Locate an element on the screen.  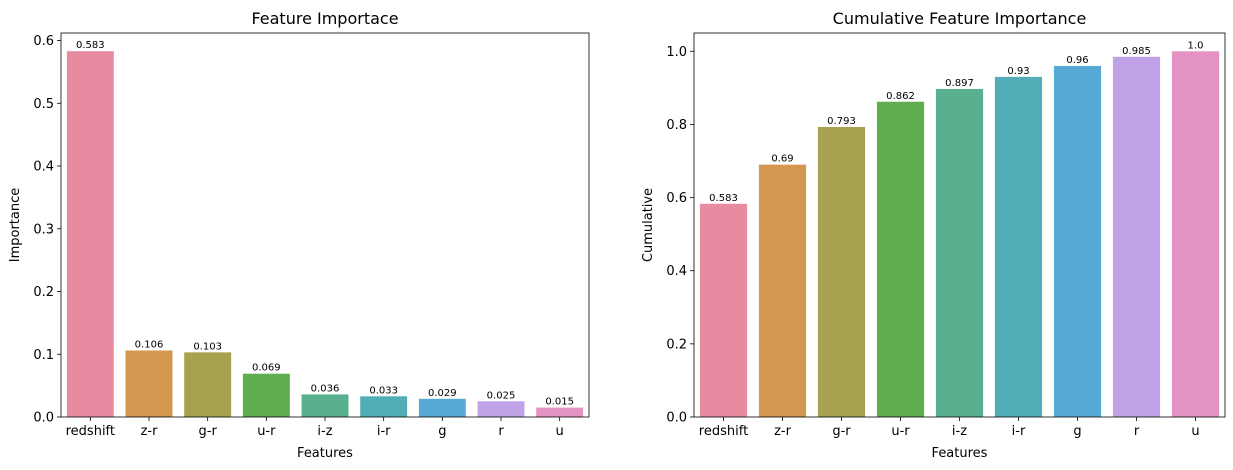
data-label: 0.96 is located at coordinates (1077, 60).